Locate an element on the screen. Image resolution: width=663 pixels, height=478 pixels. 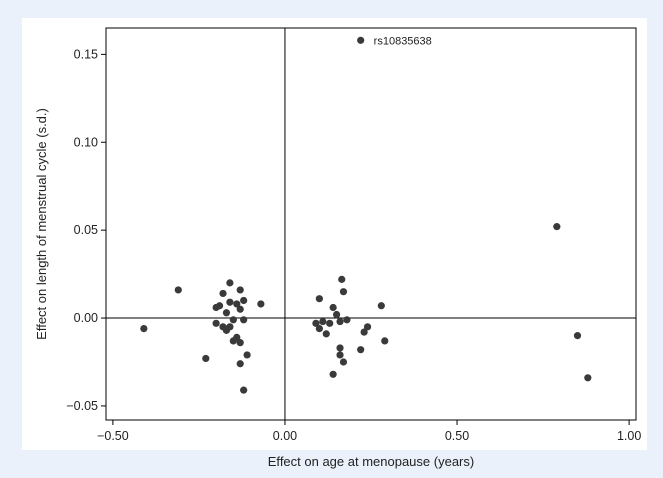
x-tick-label: 0.00 is located at coordinates (285, 436).